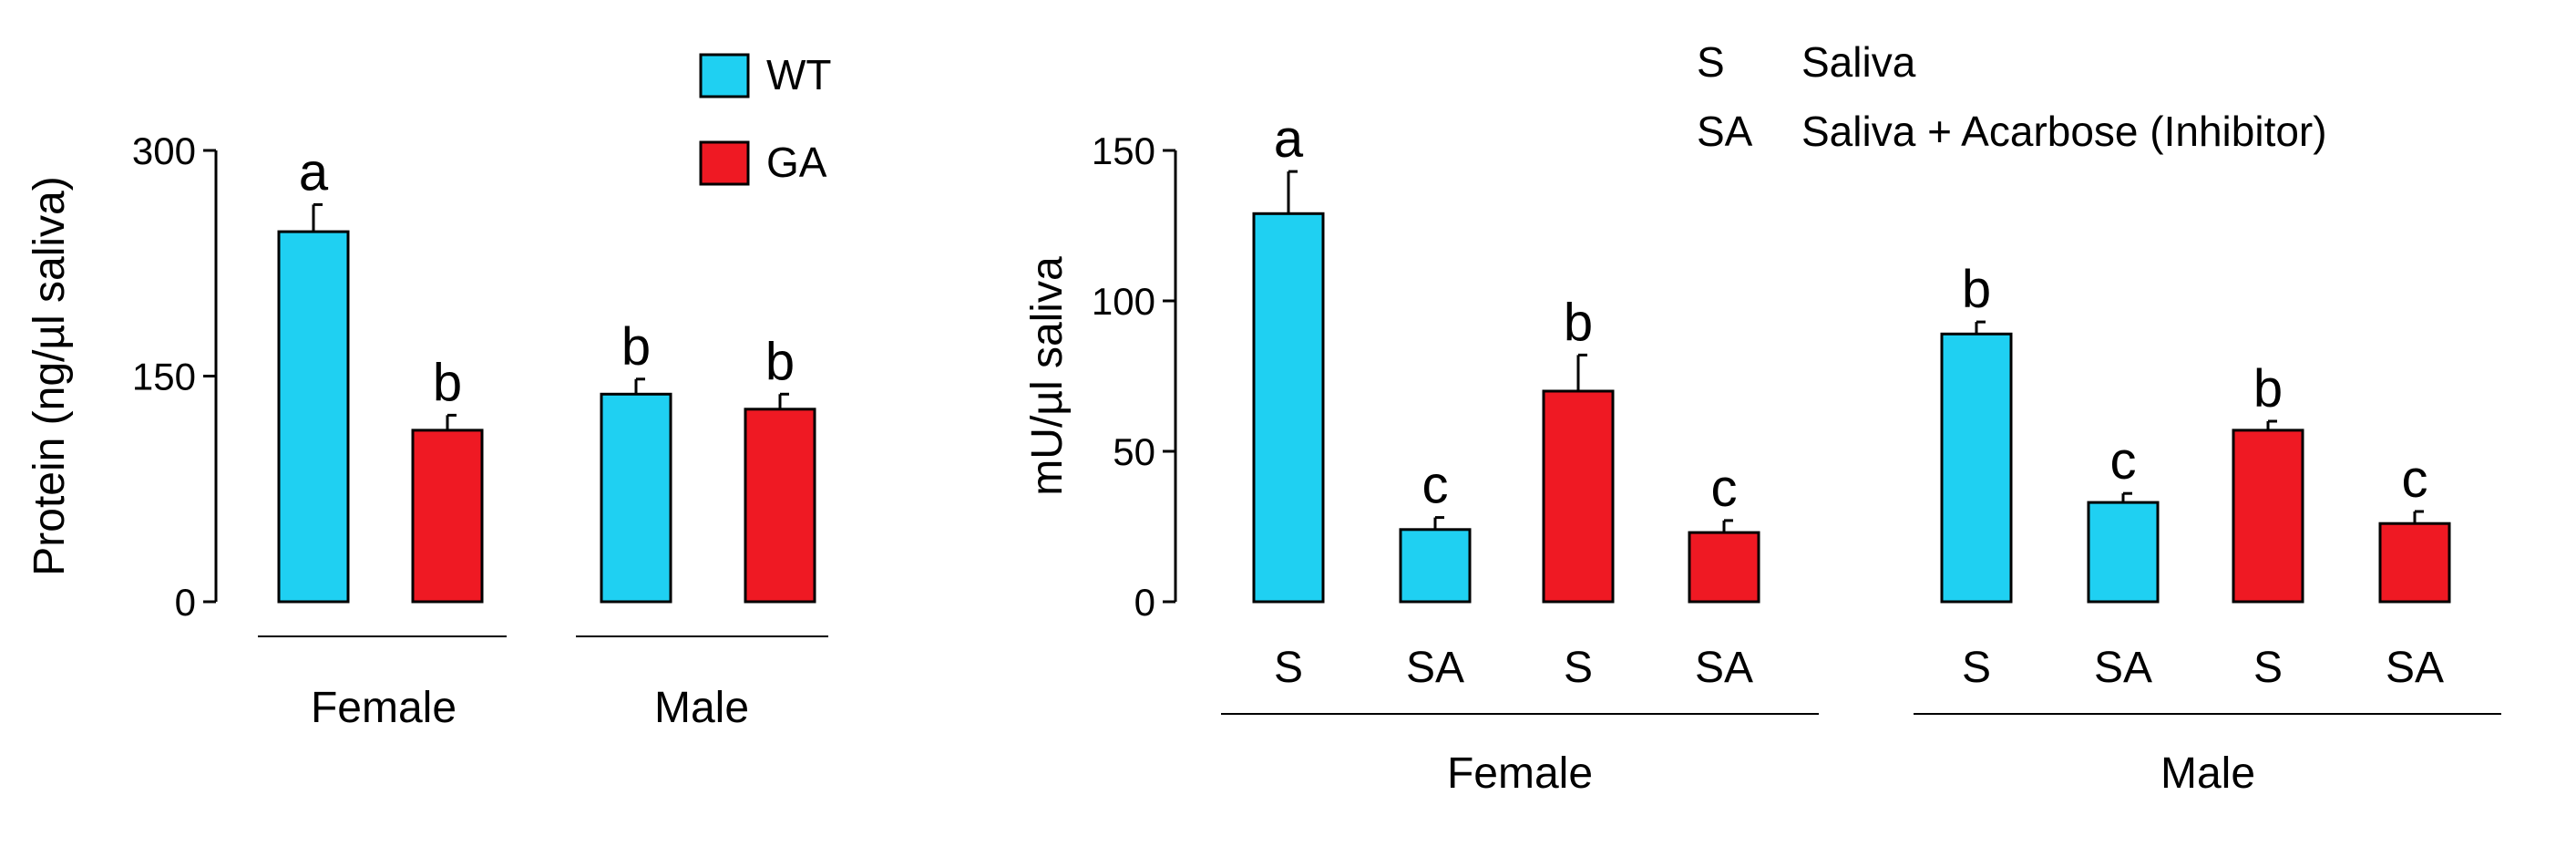 The height and width of the screenshot is (847, 2576). Describe the element at coordinates (448, 516) in the screenshot. I see `bar-female-ga` at that location.